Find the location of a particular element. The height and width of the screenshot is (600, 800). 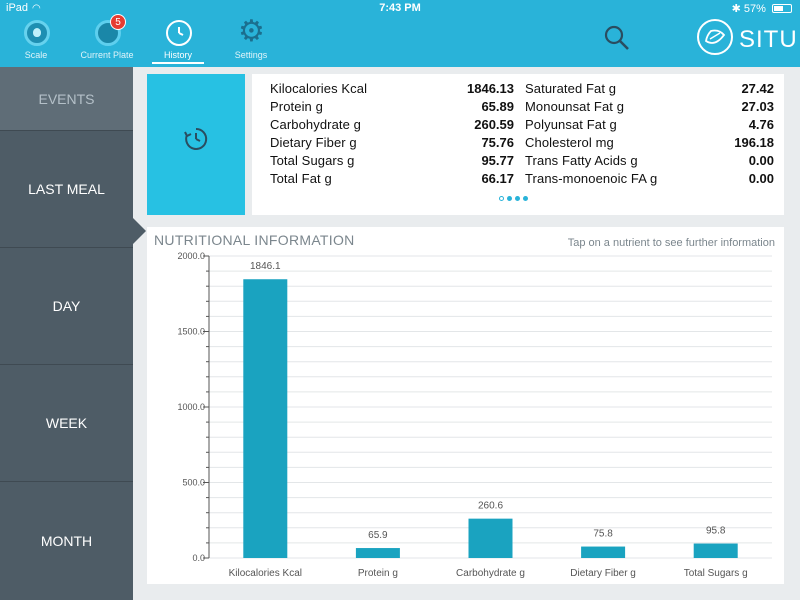

nutrient-row: Kilocalories Kcal 1846.13 is located at coordinates (392, 89).